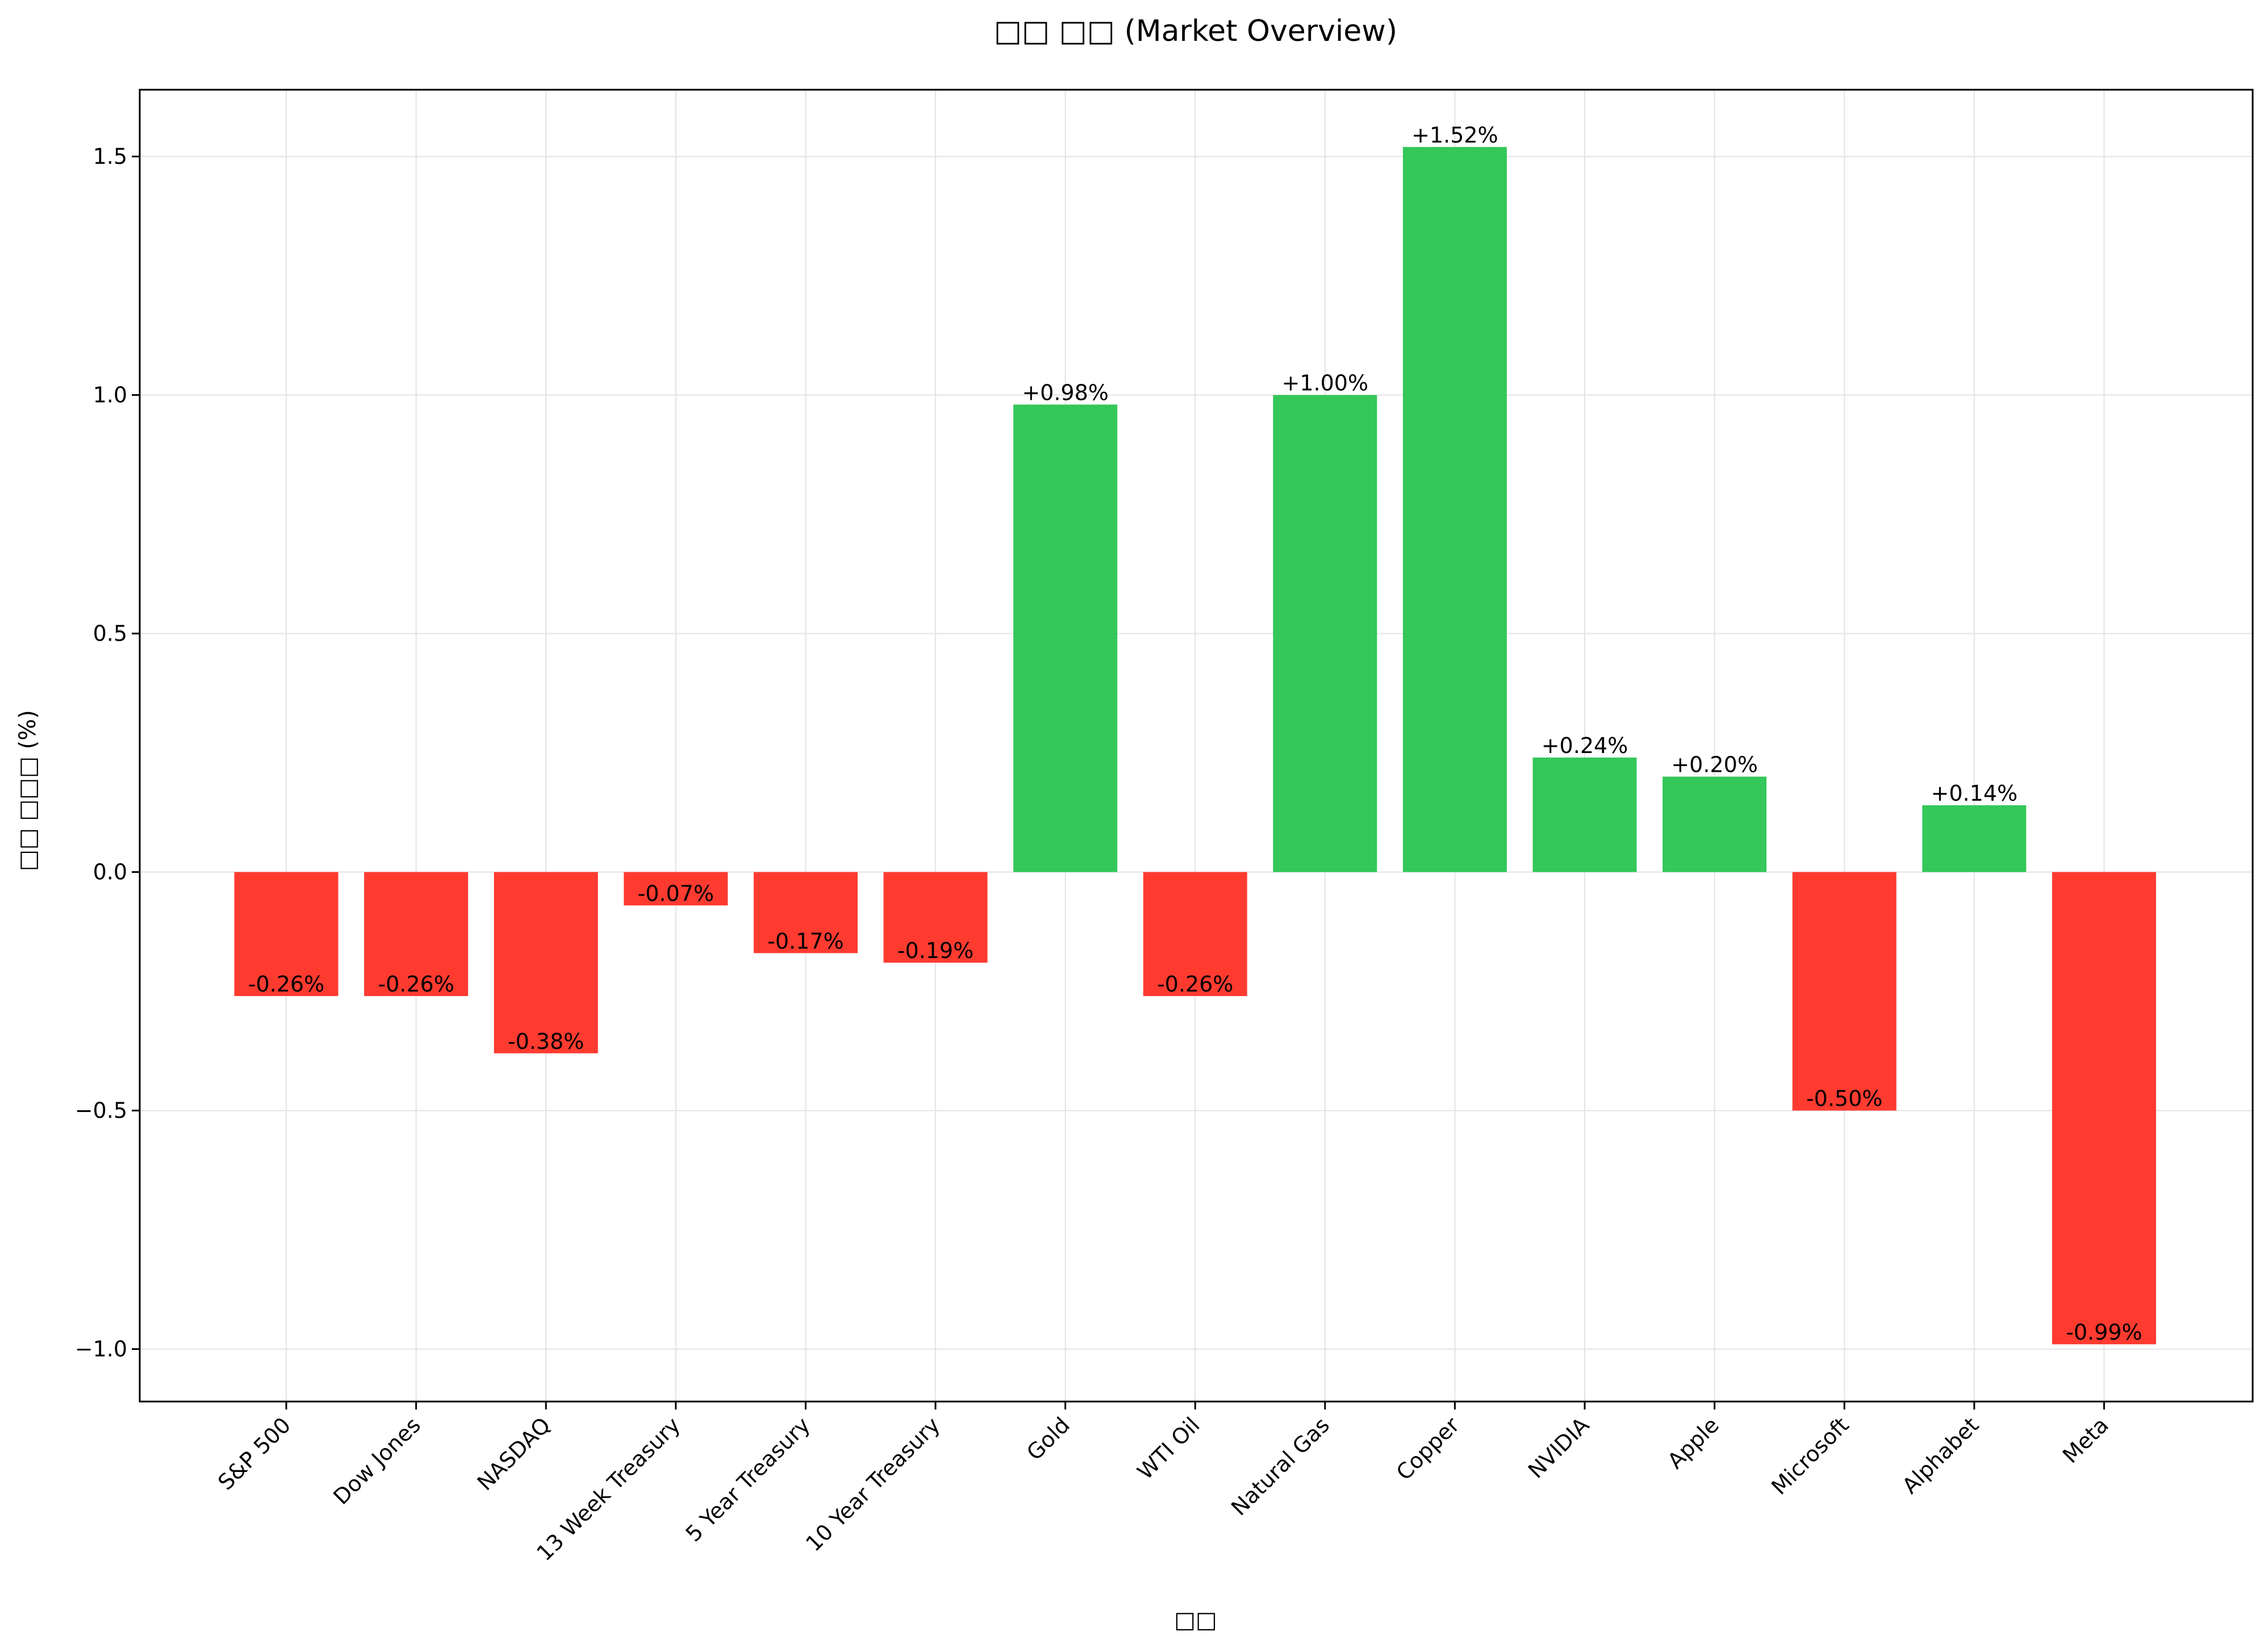 This screenshot has width=2268, height=1648. What do you see at coordinates (1809, 1455) in the screenshot?
I see `x-tick-label: Microsoft` at bounding box center [1809, 1455].